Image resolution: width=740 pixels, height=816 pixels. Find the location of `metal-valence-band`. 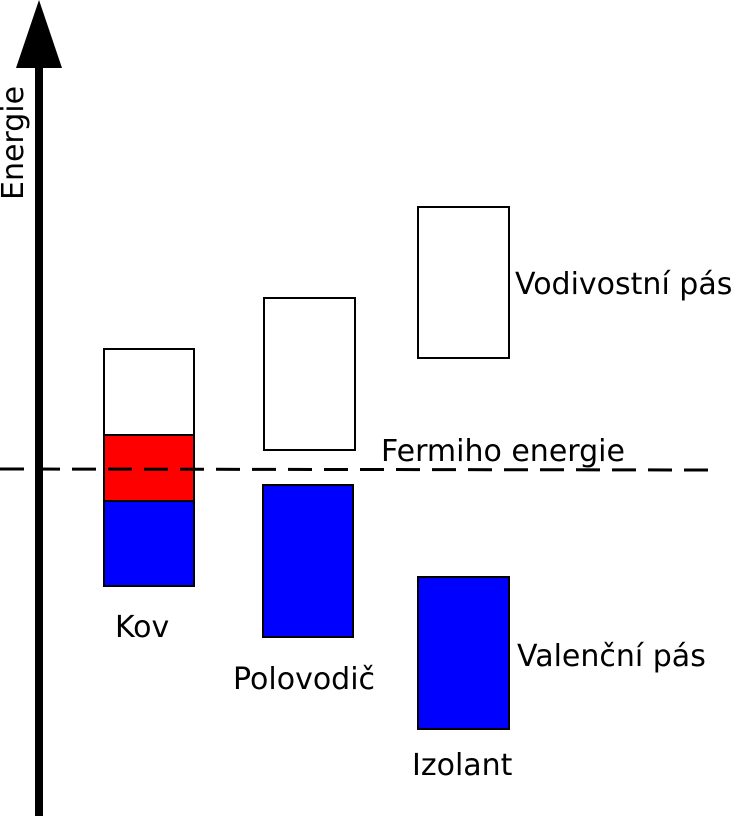

metal-valence-band is located at coordinates (149, 543).